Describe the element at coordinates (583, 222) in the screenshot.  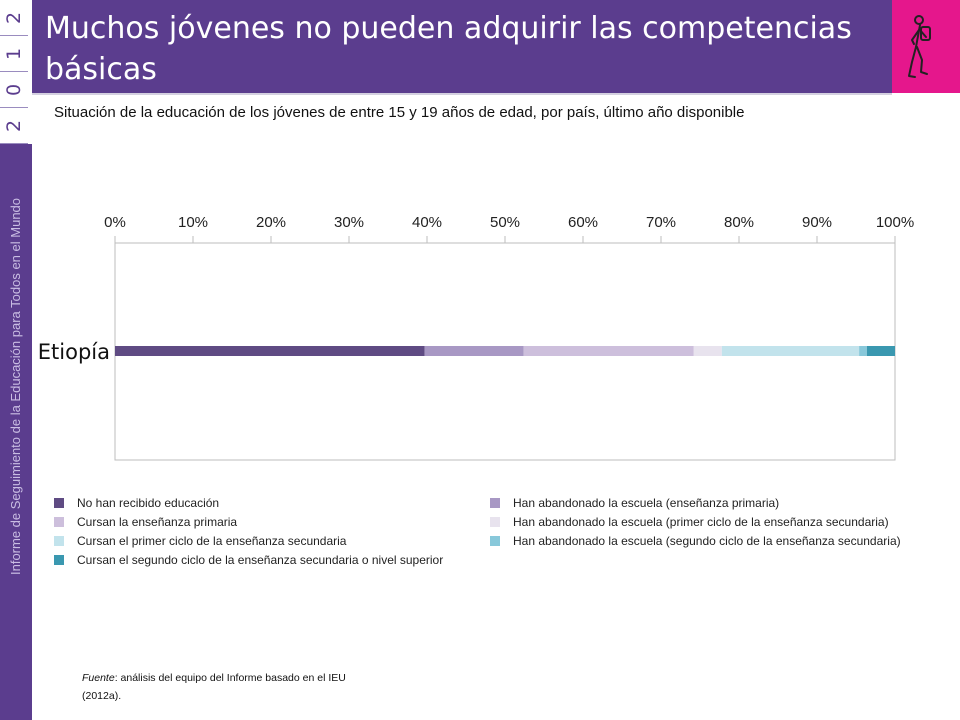
I see `x-tick-label: 60%` at that location.